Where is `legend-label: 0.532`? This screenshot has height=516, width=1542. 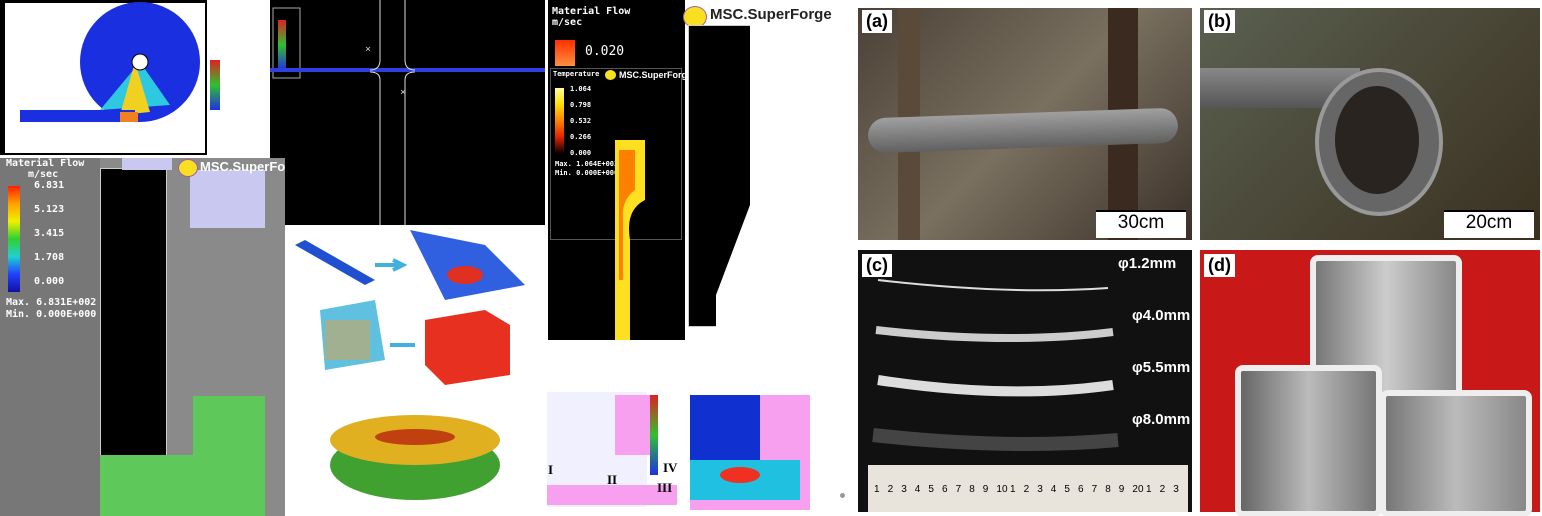 legend-label: 0.532 is located at coordinates (581, 121).